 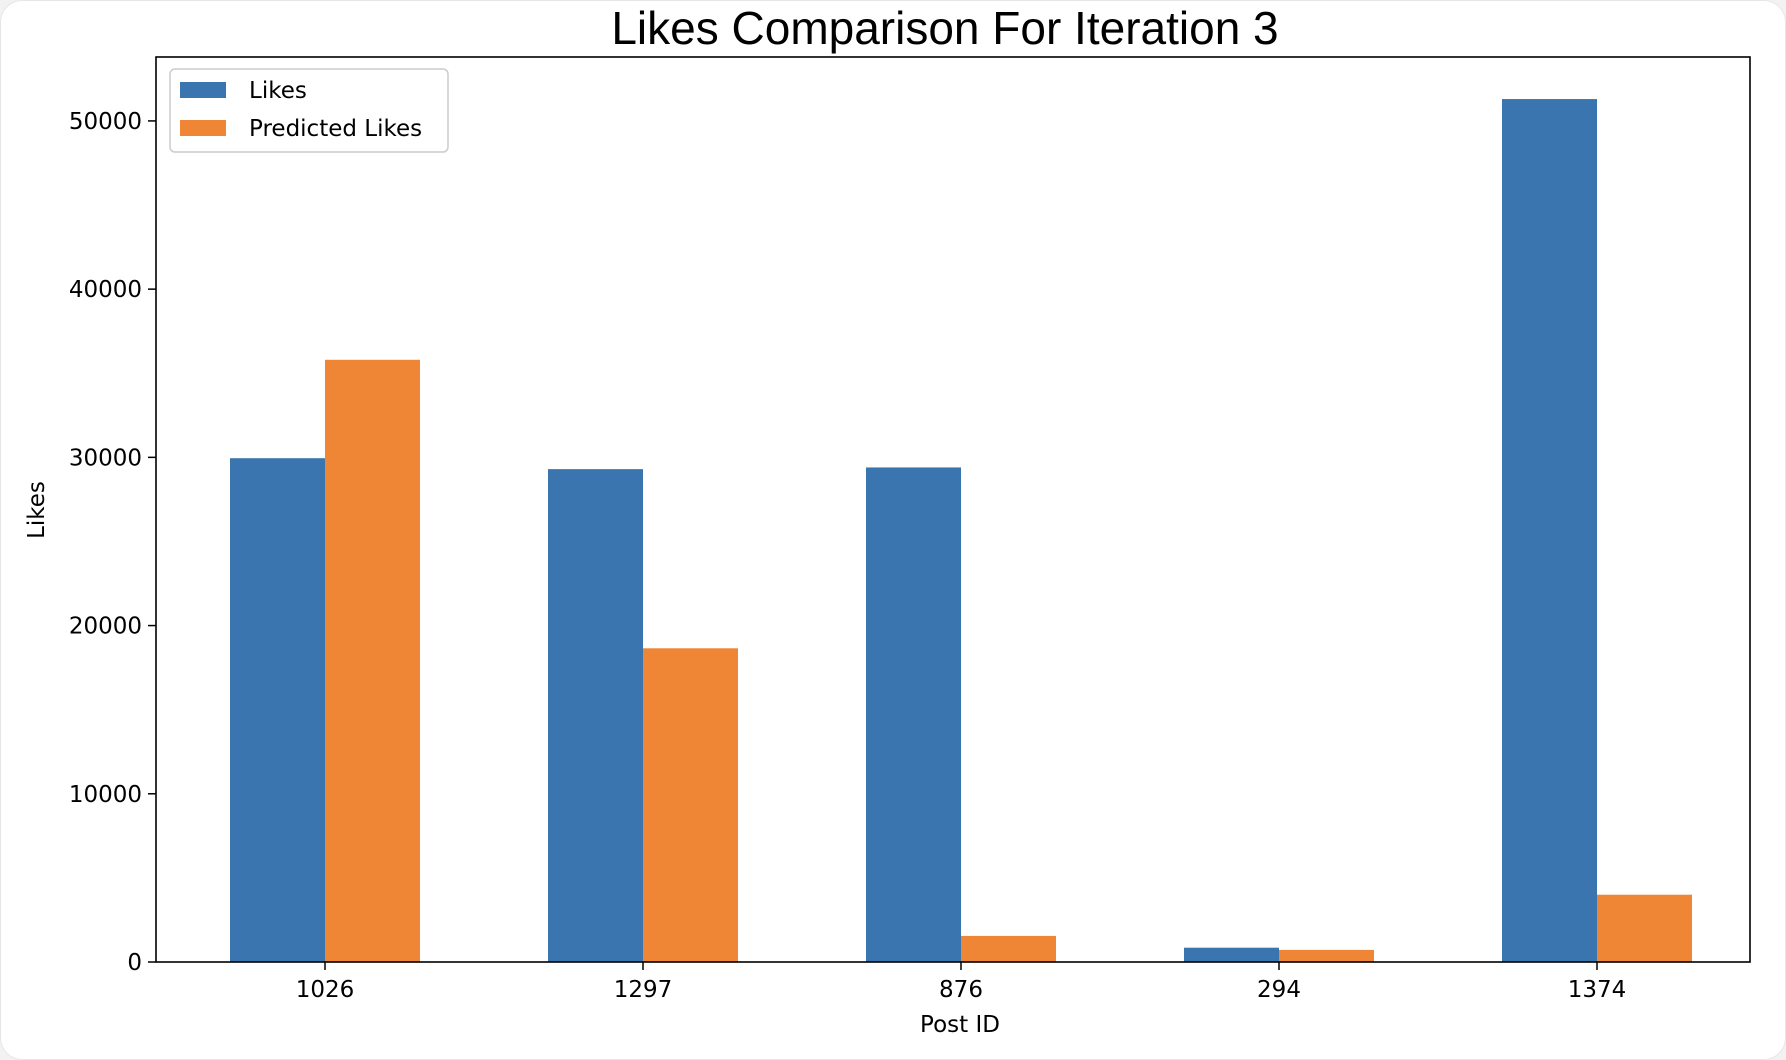 What do you see at coordinates (134, 963) in the screenshot?
I see `y-tick-label: 0` at bounding box center [134, 963].